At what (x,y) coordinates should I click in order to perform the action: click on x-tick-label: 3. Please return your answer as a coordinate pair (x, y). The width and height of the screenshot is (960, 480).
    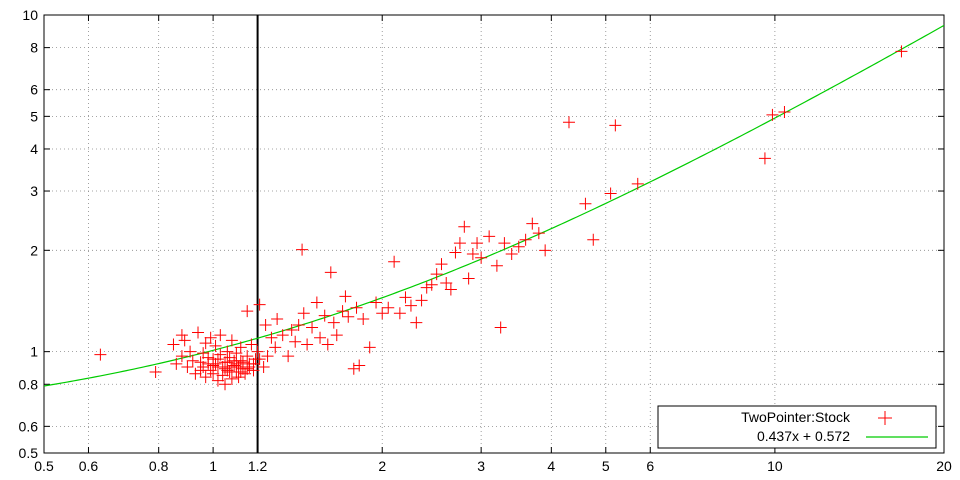
    Looking at the image, I should click on (481, 466).